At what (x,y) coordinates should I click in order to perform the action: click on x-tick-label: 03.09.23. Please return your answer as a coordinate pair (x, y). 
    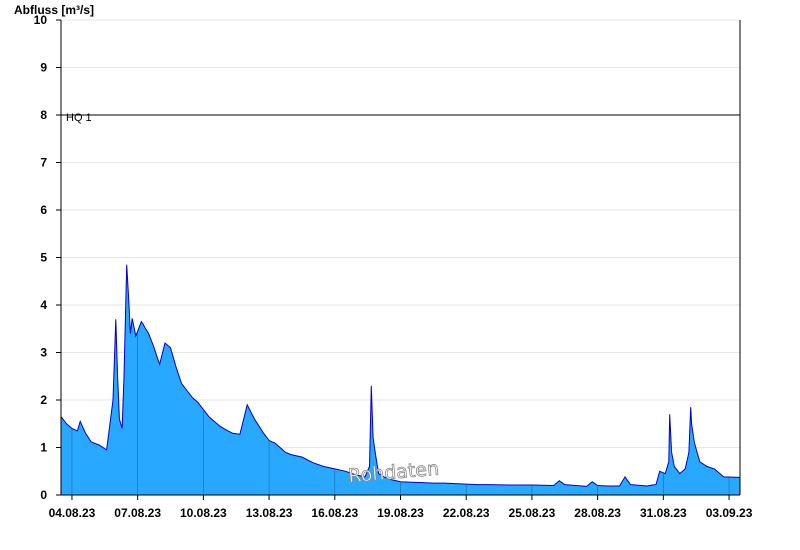
    Looking at the image, I should click on (729, 513).